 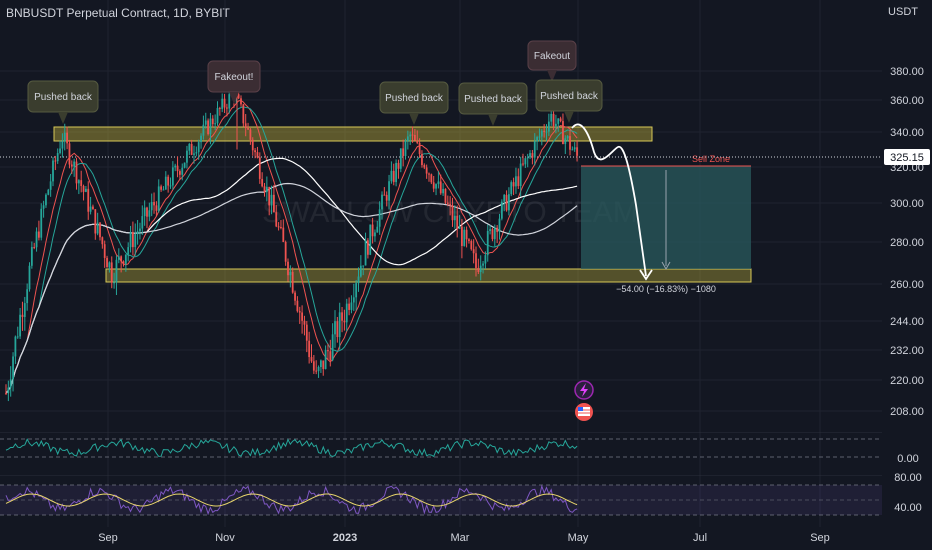 What do you see at coordinates (493, 99) in the screenshot?
I see `callout-text: Pushed back` at bounding box center [493, 99].